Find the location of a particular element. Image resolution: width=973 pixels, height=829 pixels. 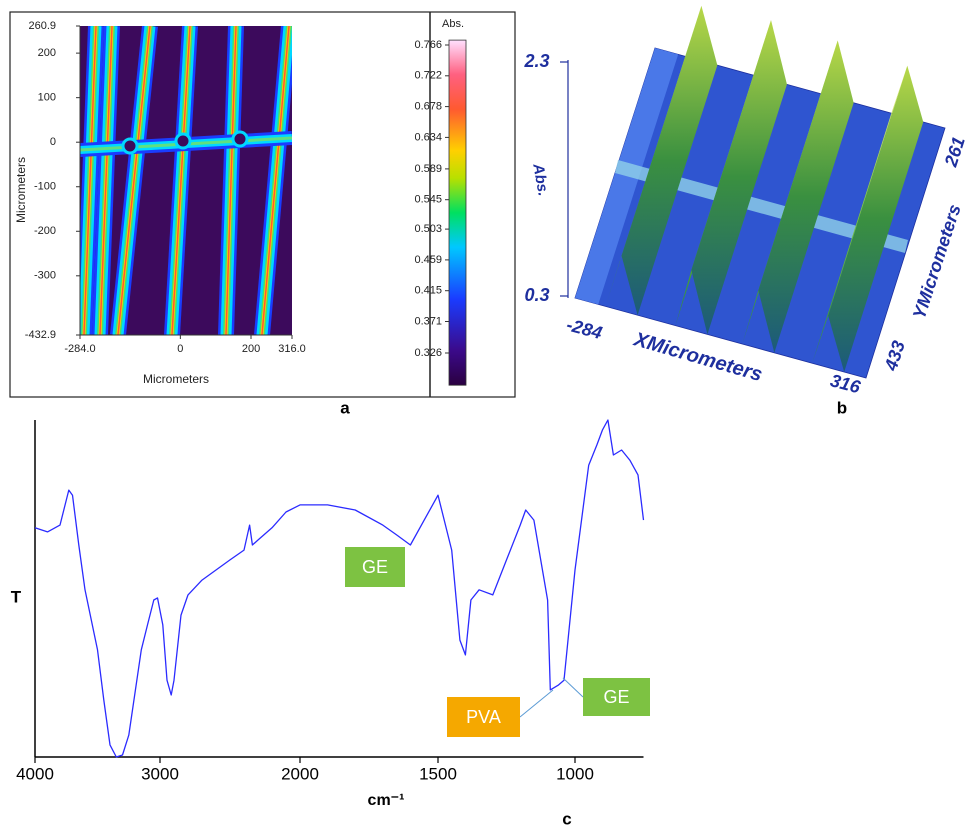

colorbar-title: Abs. is located at coordinates (453, 24).